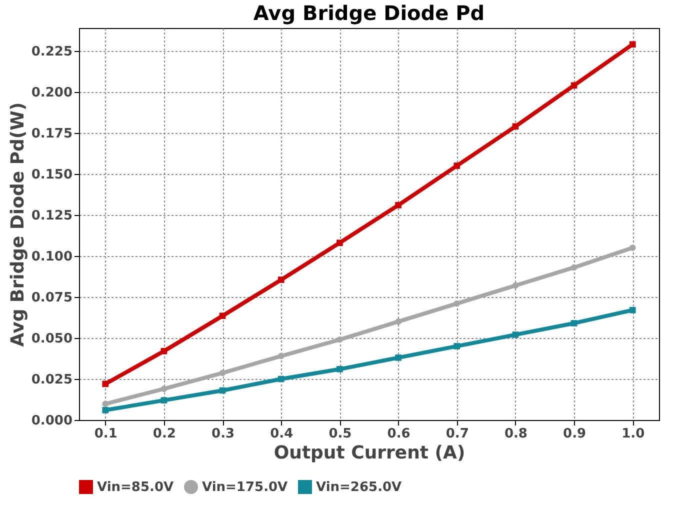  Describe the element at coordinates (106, 434) in the screenshot. I see `x-tick-label: 0.1` at that location.